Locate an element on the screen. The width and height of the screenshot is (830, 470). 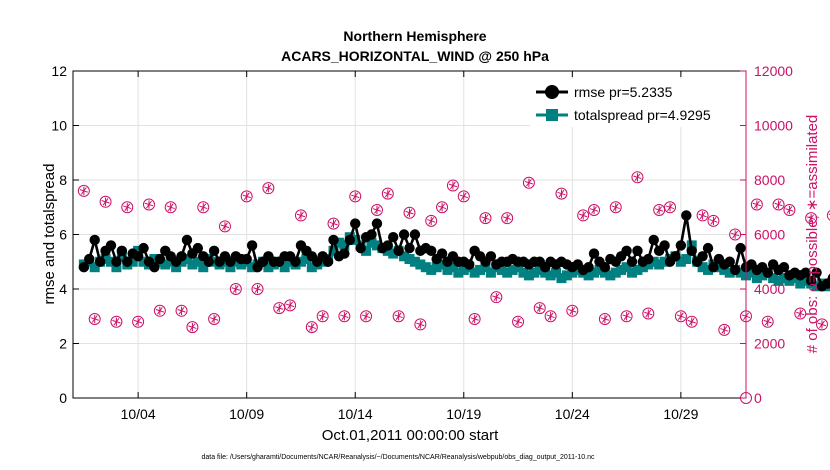
legend: rmse pr=5.2335 totalspread pr=4.9295 is located at coordinates (635, 103).